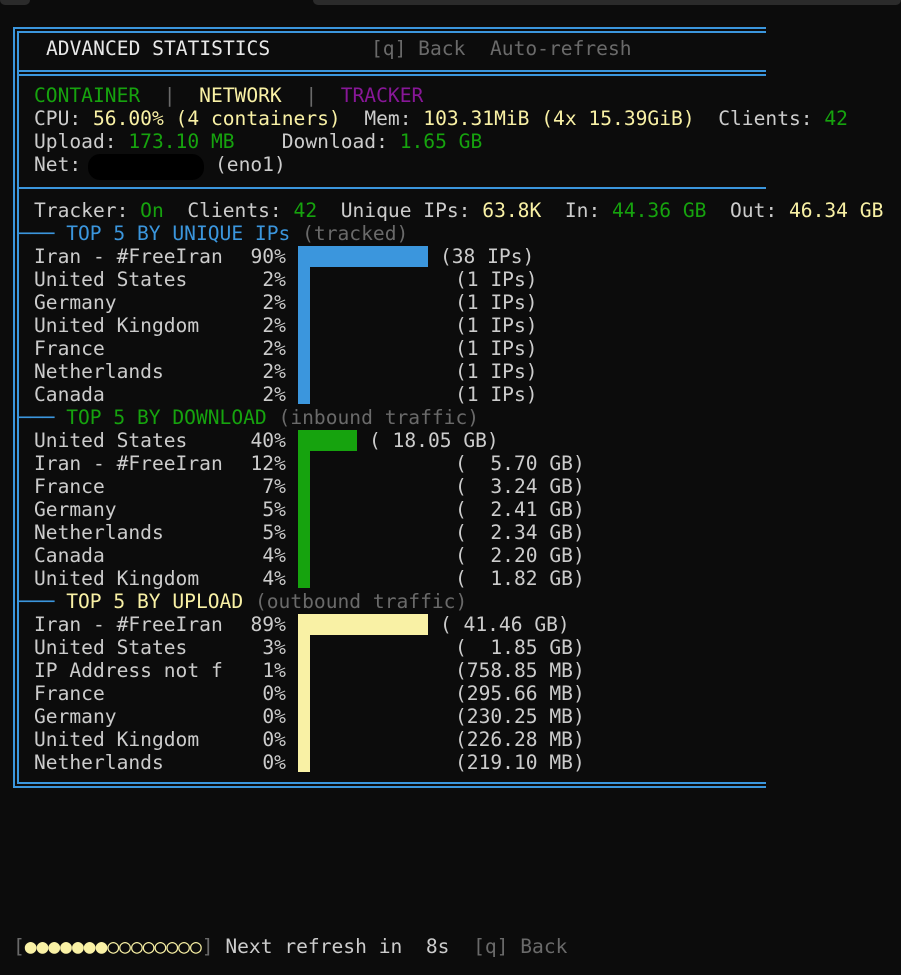 This screenshot has height=975, width=901. What do you see at coordinates (207, 946) in the screenshot?
I see `progress-bracket: ]` at bounding box center [207, 946].